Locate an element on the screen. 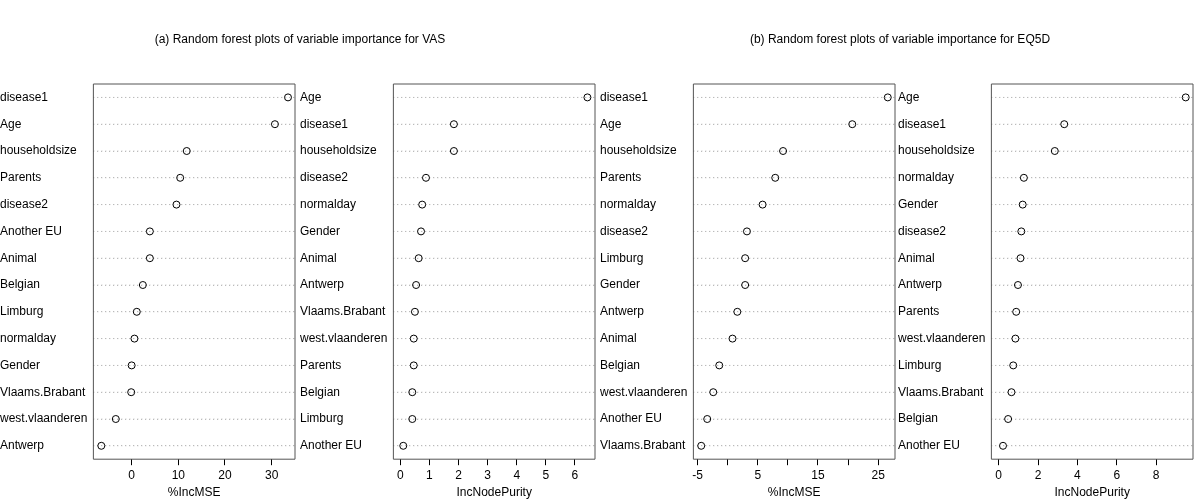  chart-title: (b) Random forest plots of variable importance for EQ5D is located at coordinates (900, 39).